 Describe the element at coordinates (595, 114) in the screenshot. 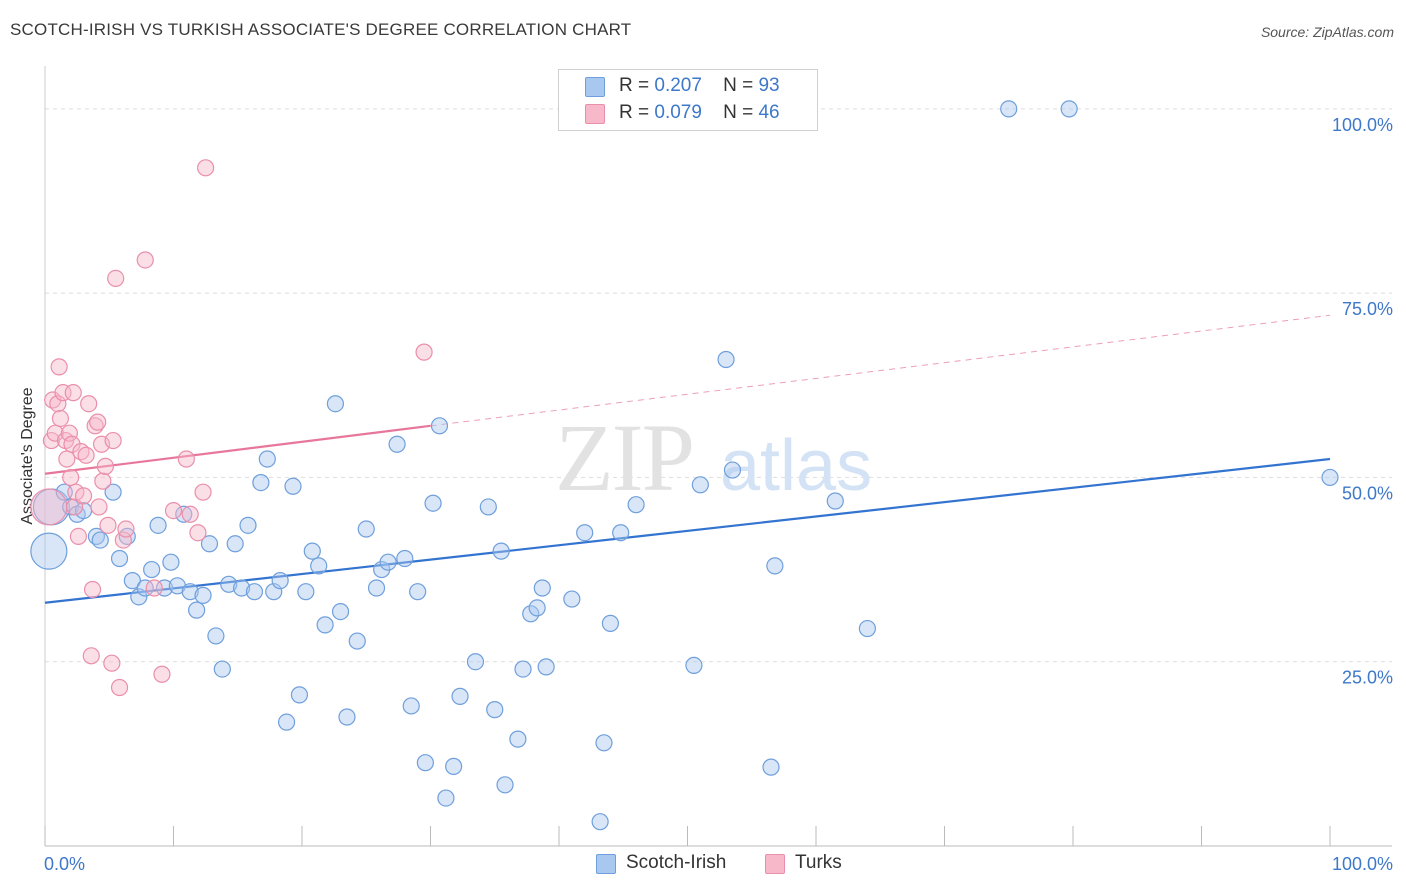

I see `legend-swatch-pink` at that location.